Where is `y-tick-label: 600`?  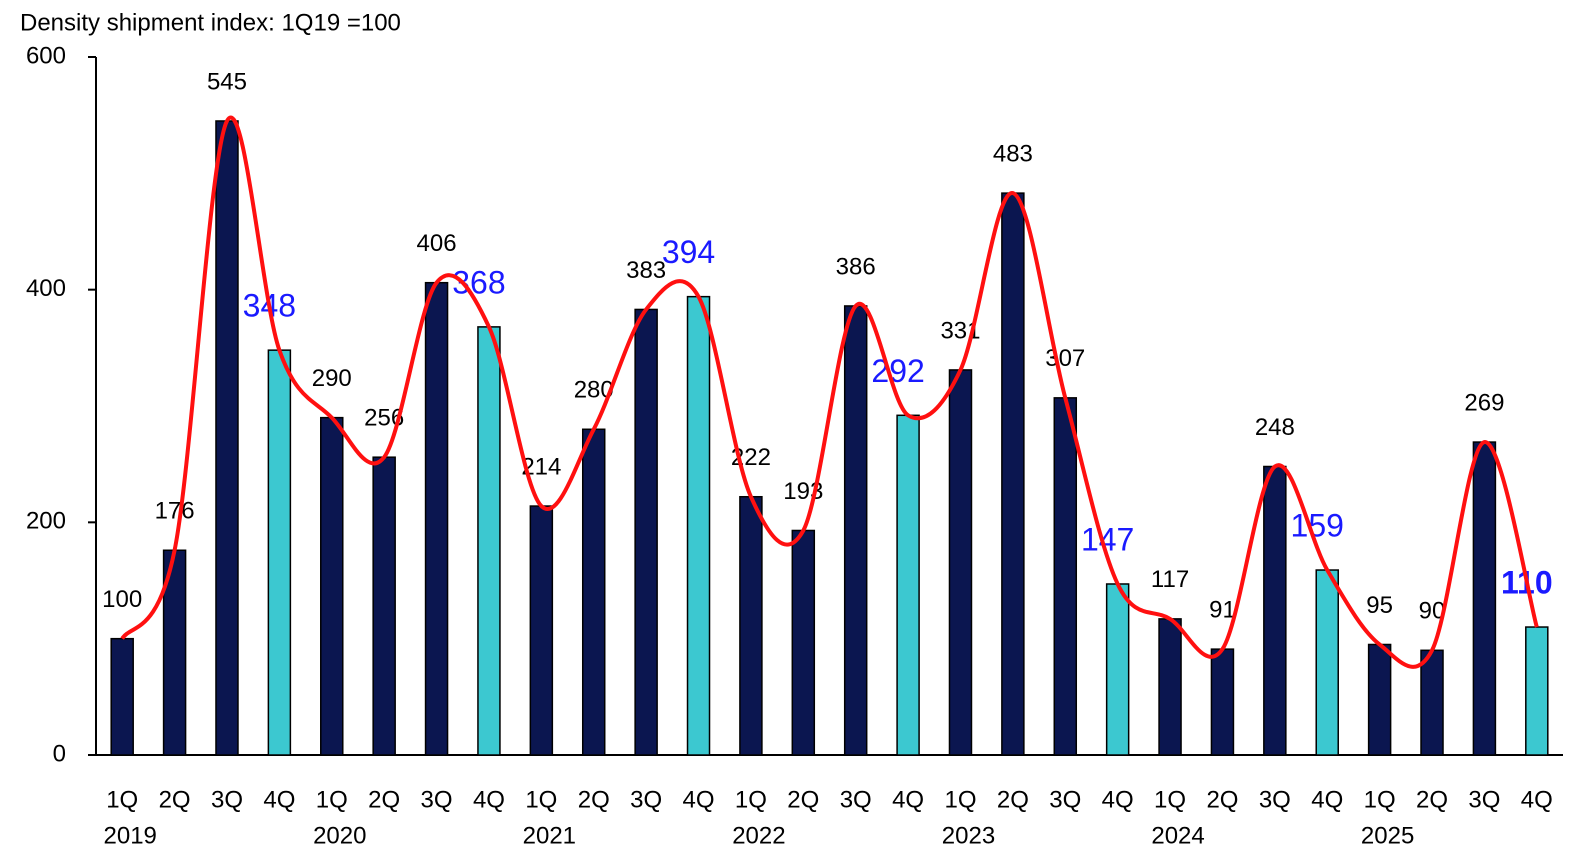 y-tick-label: 600 is located at coordinates (46, 55).